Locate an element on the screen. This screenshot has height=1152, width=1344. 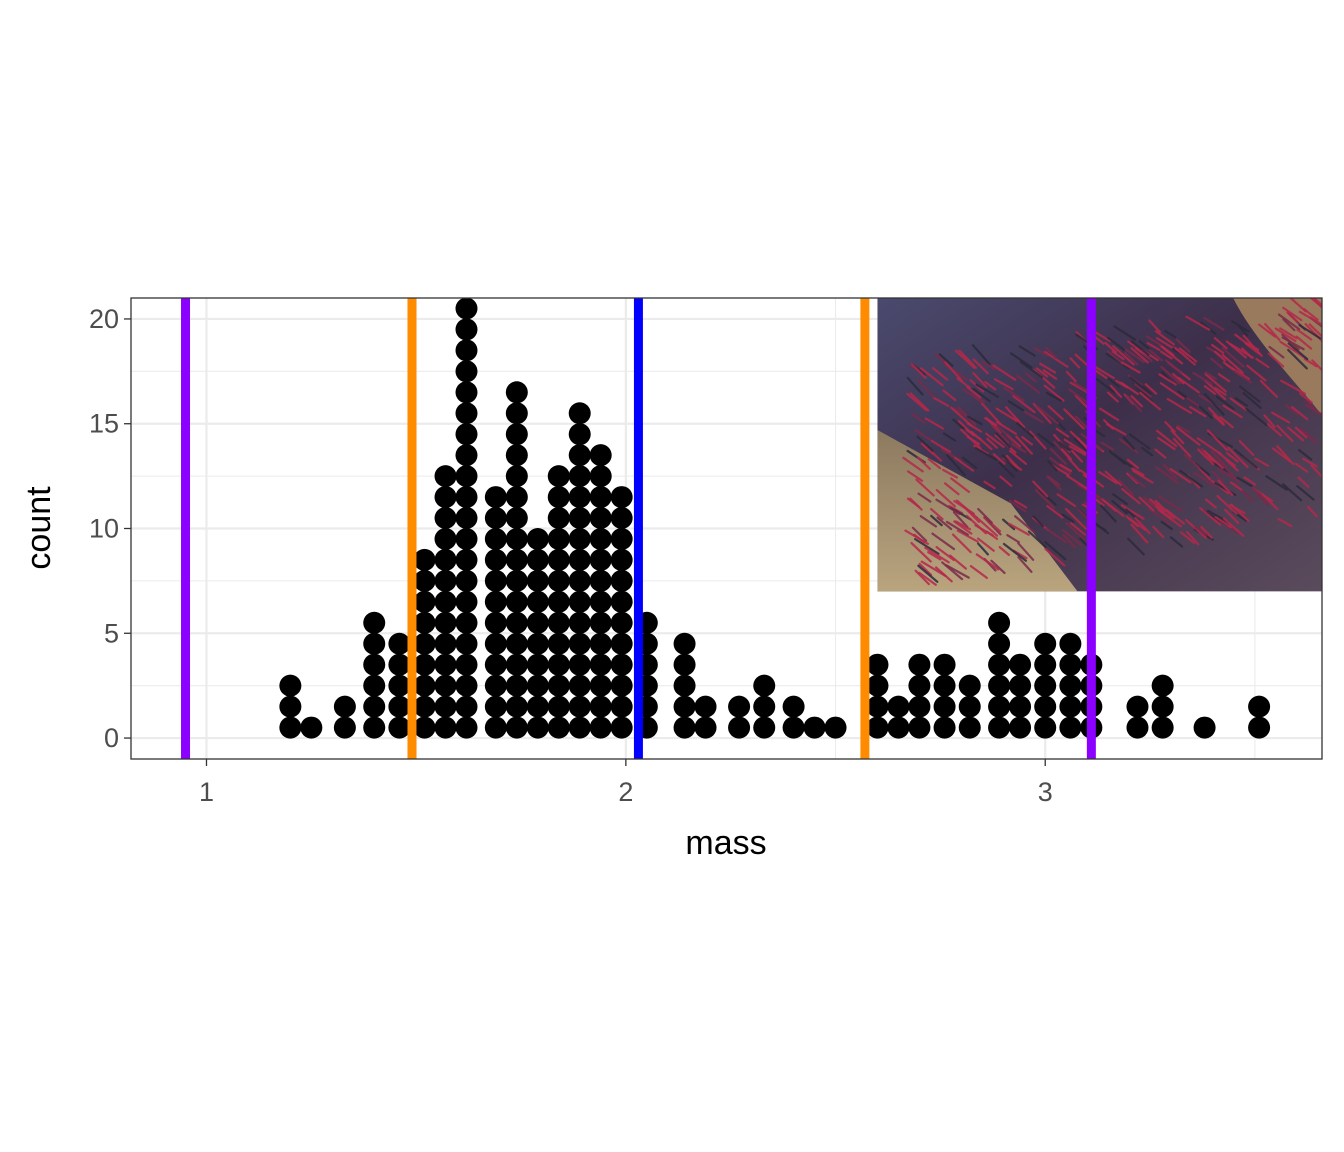
x-tick-label: 3 is located at coordinates (1045, 792).